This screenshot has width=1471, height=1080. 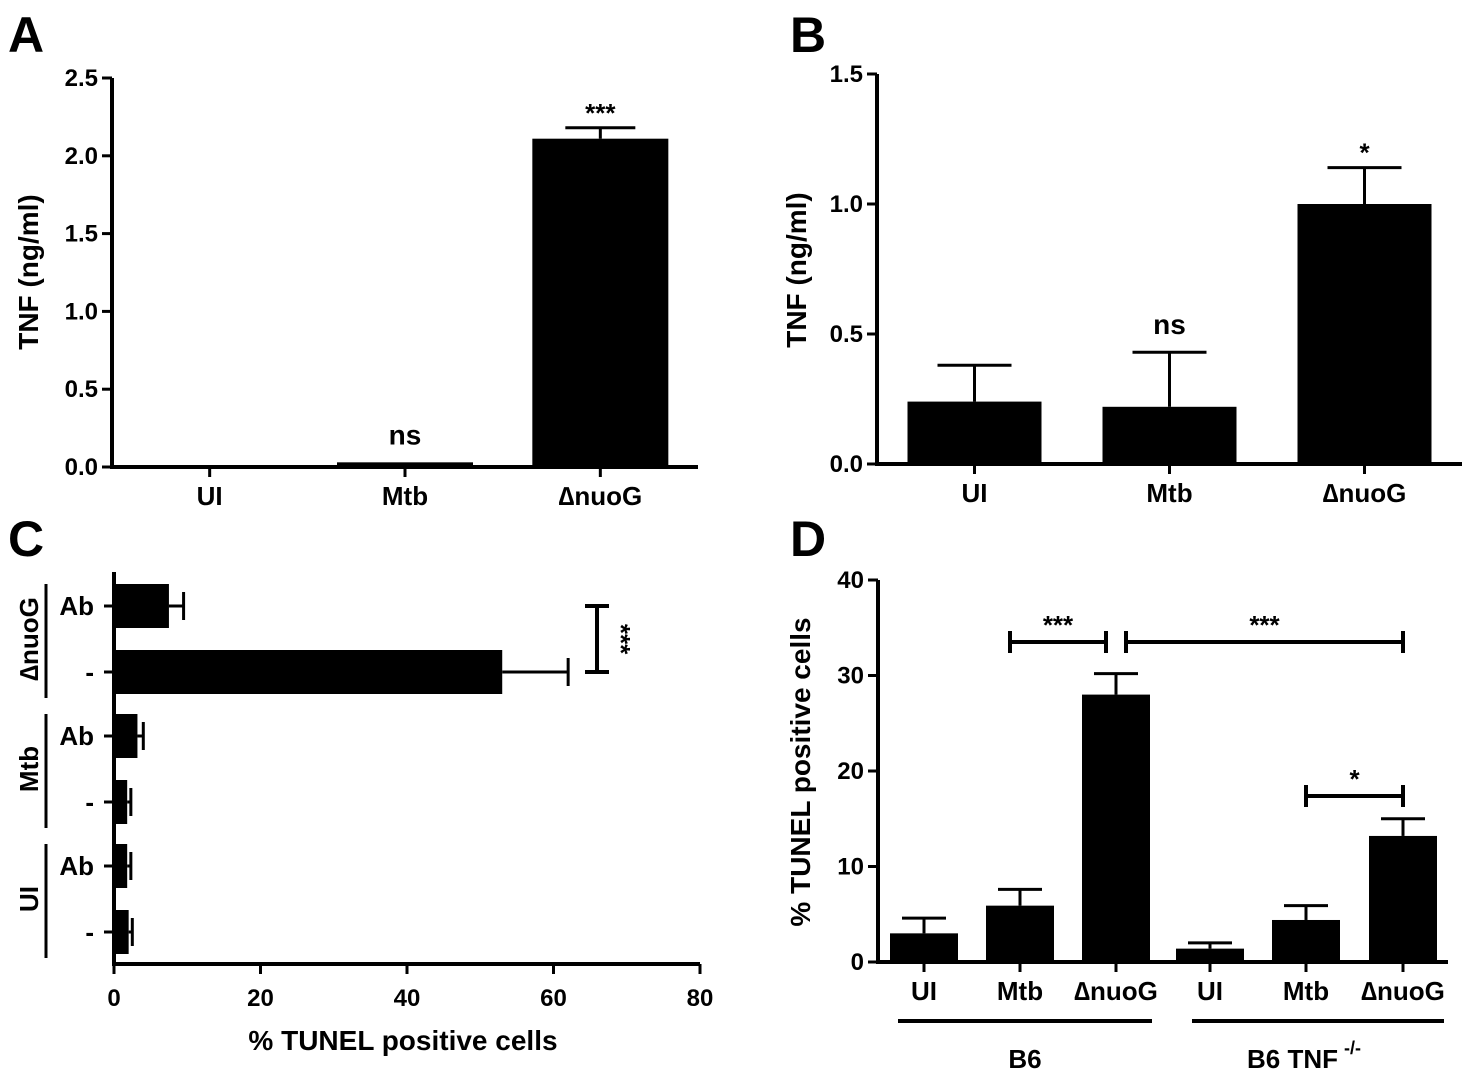 I want to click on panel-b-significance-label: ns, so click(x=1169, y=324).